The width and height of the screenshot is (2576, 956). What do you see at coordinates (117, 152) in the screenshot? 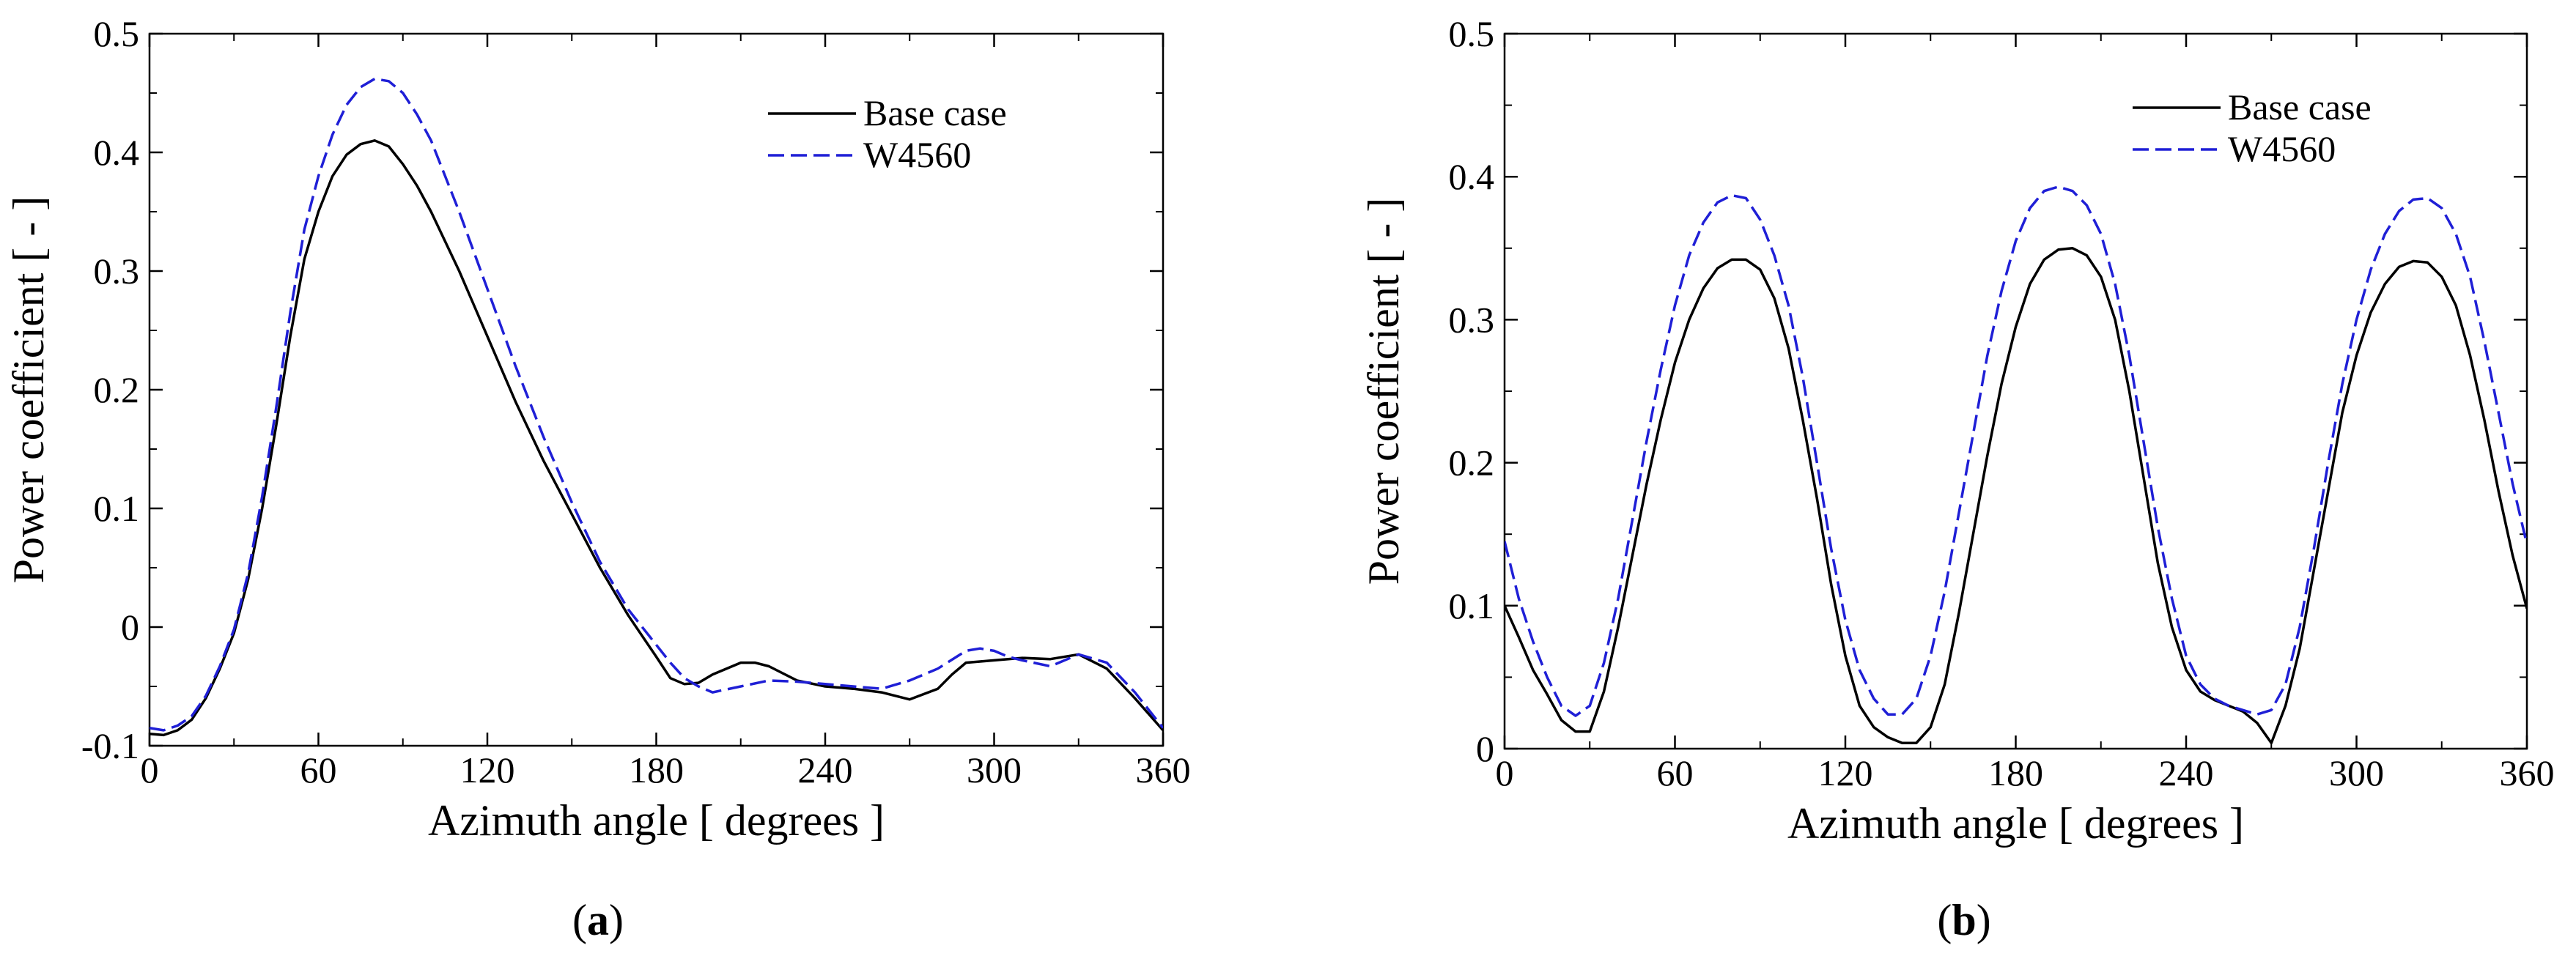
I see `y-tick-label-a-5: 0.4` at bounding box center [117, 152].